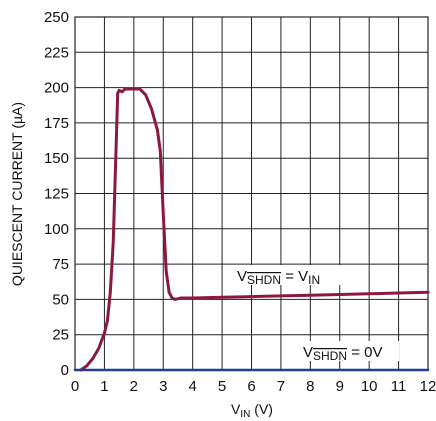 The image size is (436, 421). What do you see at coordinates (399, 386) in the screenshot?
I see `x-tick-label-11: 11` at bounding box center [399, 386].